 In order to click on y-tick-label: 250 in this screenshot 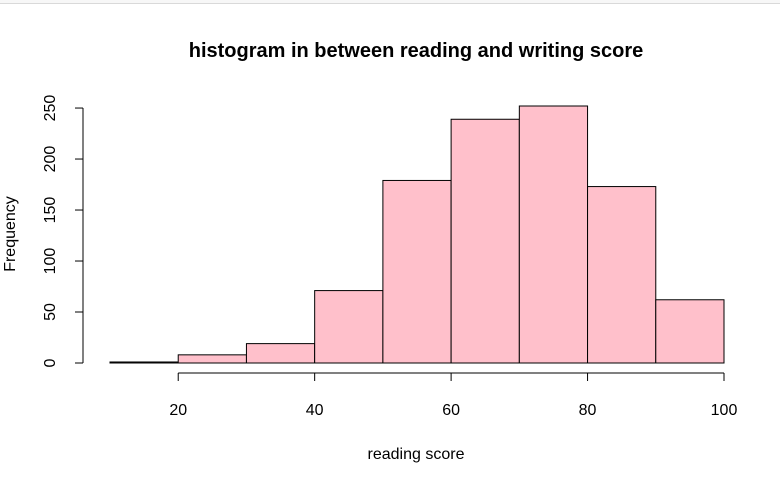, I will do `click(50, 108)`.